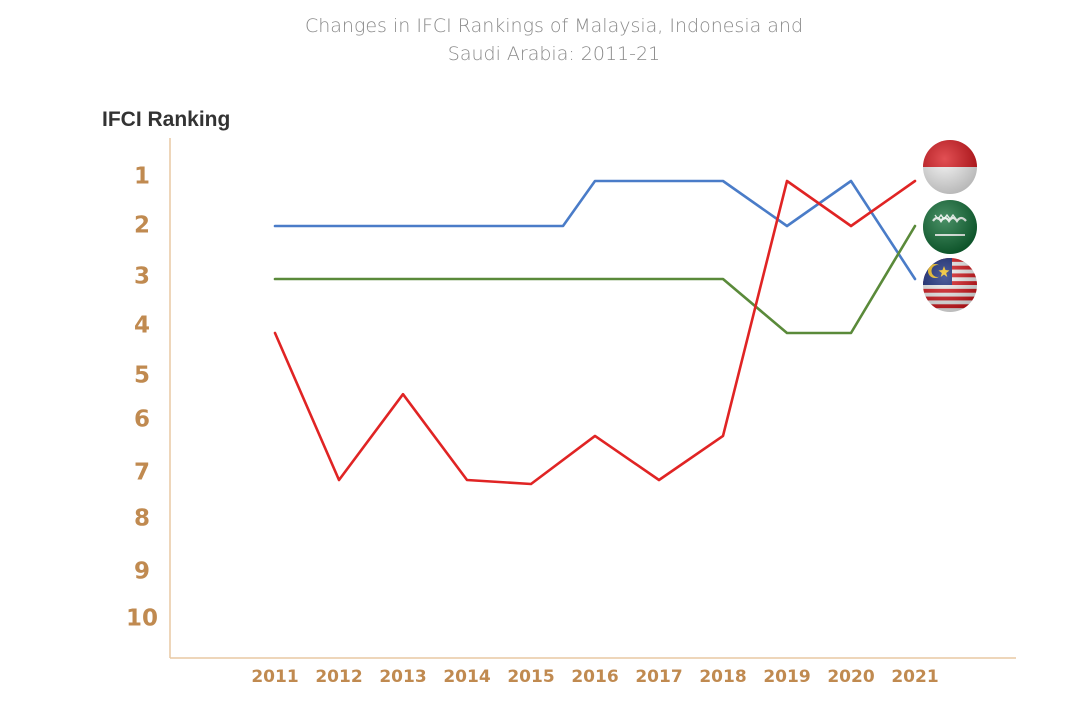  I want to click on saudi-arabia-flag-icon, so click(950, 227).